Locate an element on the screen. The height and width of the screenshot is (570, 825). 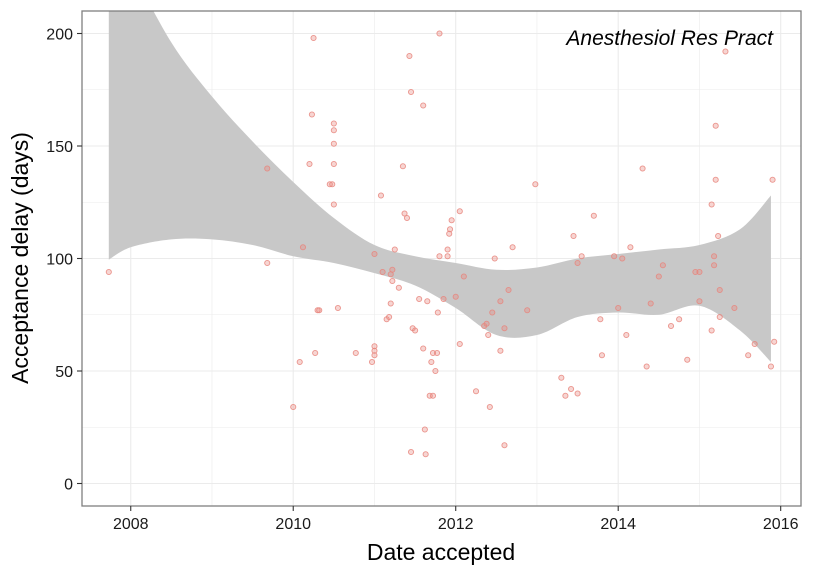
x-tick-label: 2016 is located at coordinates (781, 524).